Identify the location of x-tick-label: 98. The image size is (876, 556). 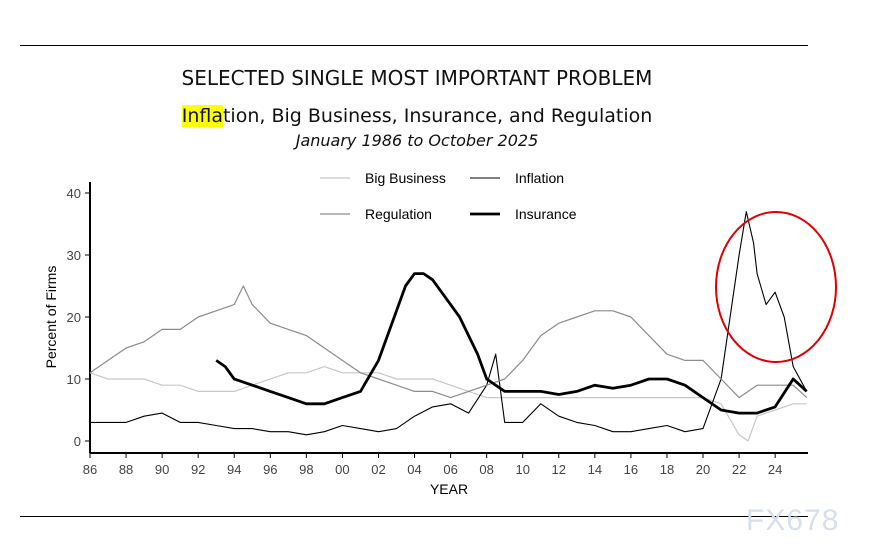
(306, 469).